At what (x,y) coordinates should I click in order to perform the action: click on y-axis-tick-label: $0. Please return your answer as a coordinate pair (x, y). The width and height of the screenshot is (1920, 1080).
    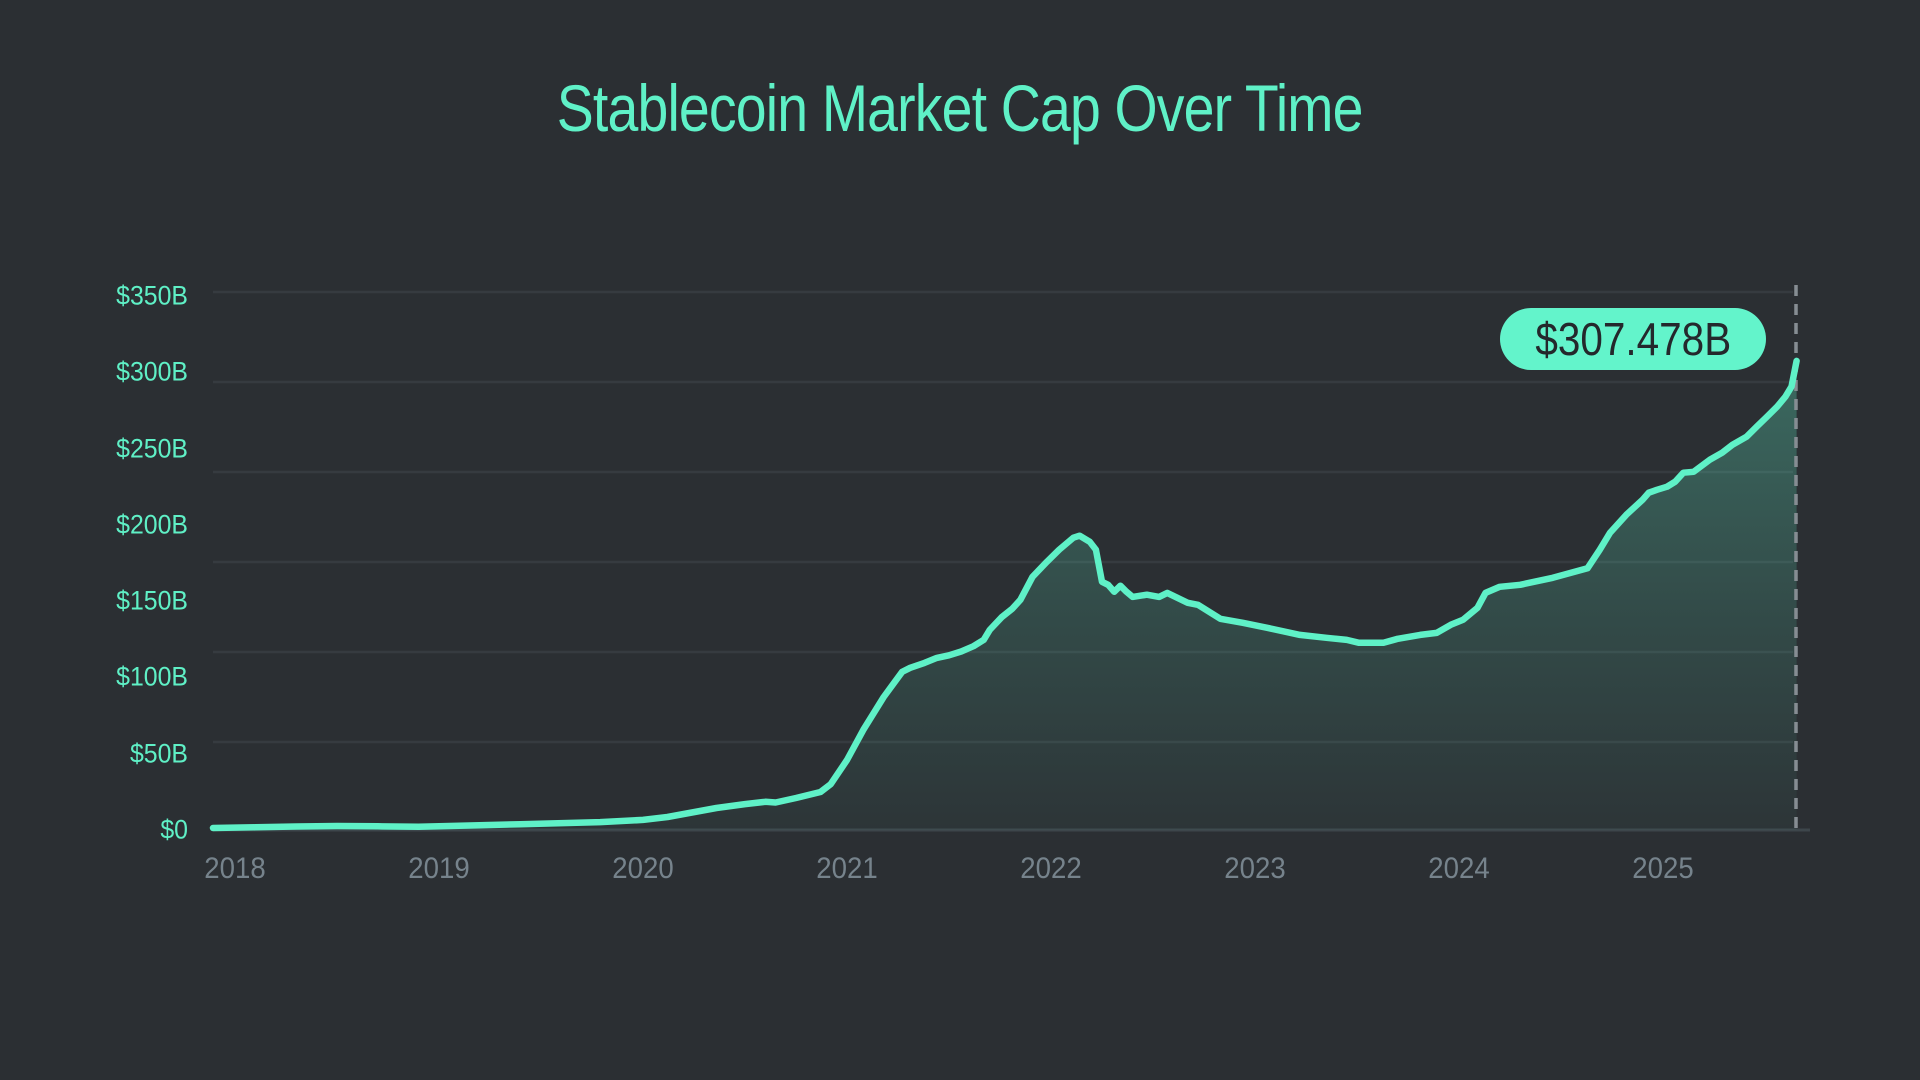
    Looking at the image, I should click on (174, 829).